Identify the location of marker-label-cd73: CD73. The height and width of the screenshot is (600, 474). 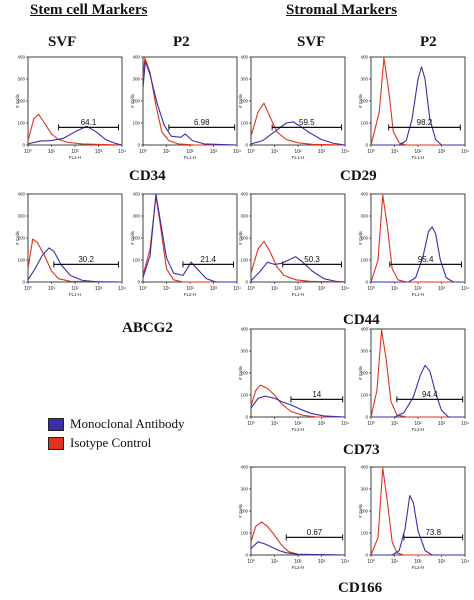
(361, 450).